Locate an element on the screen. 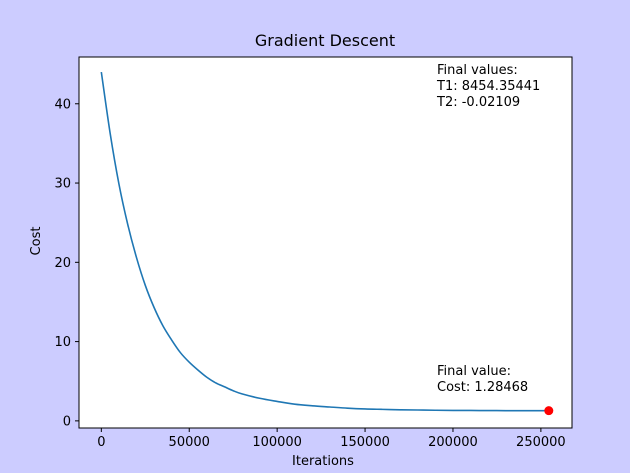  final-cost-annotation: Final value: Cost: 1.28468 is located at coordinates (482, 379).